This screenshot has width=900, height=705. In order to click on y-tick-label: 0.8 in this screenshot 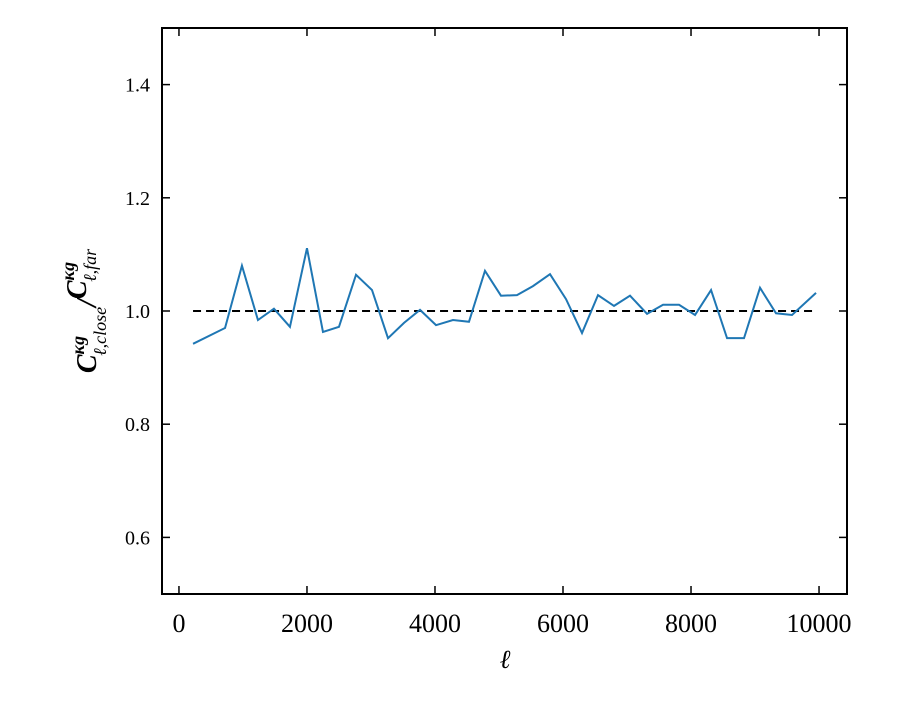, I will do `click(137, 425)`.